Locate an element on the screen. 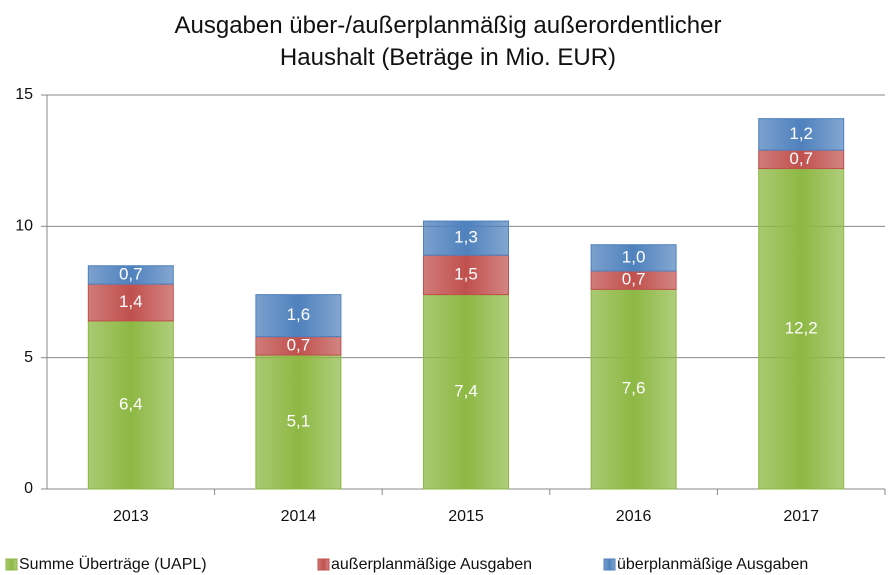  y-tick-label: 15 is located at coordinates (24, 94).